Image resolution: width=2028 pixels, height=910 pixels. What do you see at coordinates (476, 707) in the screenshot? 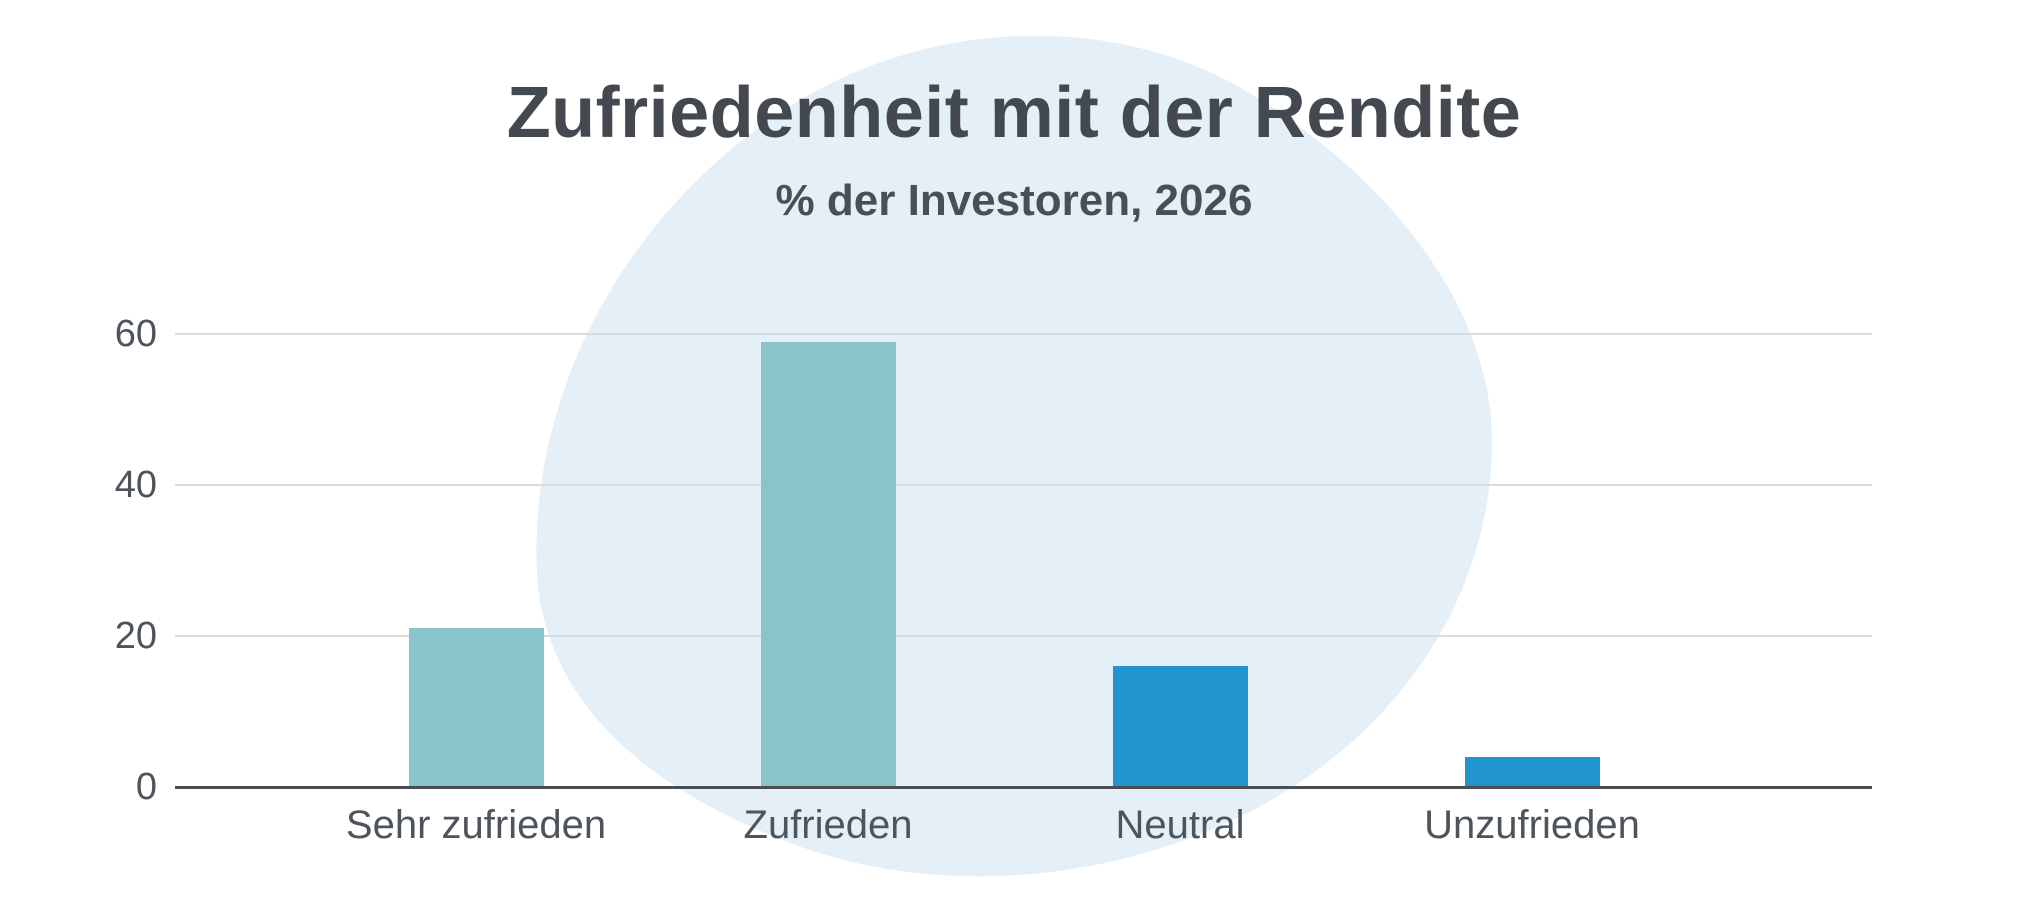
I see `bar-sehr-zufrieden` at bounding box center [476, 707].